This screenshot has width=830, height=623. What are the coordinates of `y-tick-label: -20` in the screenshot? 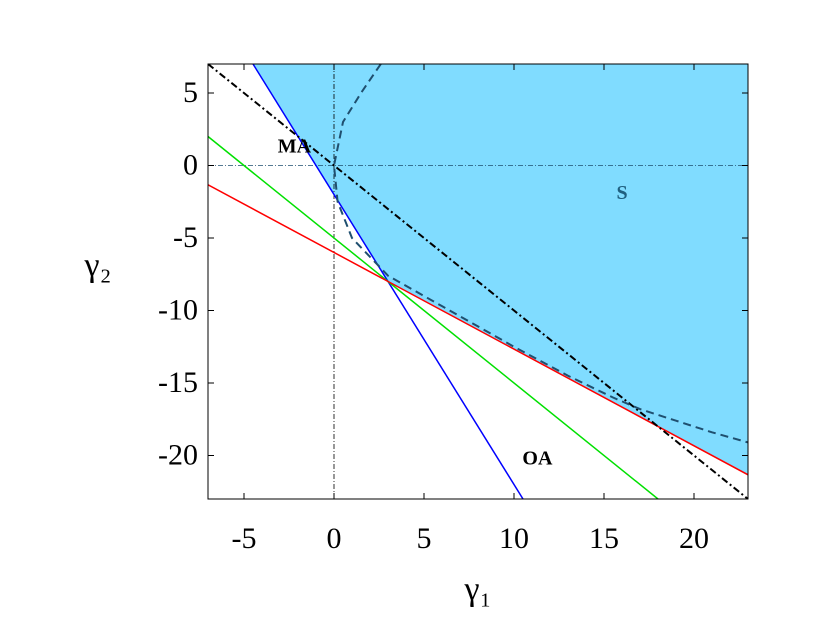 It's located at (178, 454).